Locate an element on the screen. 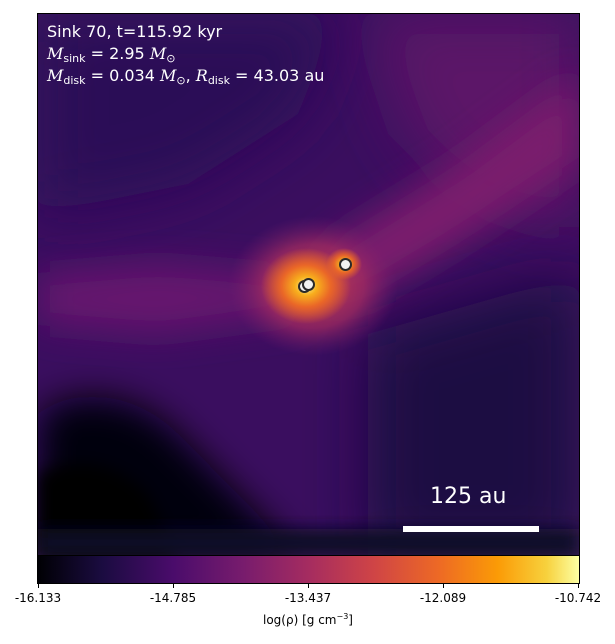 Image resolution: width=615 pixels, height=644 pixels. colorbar is located at coordinates (308, 569).